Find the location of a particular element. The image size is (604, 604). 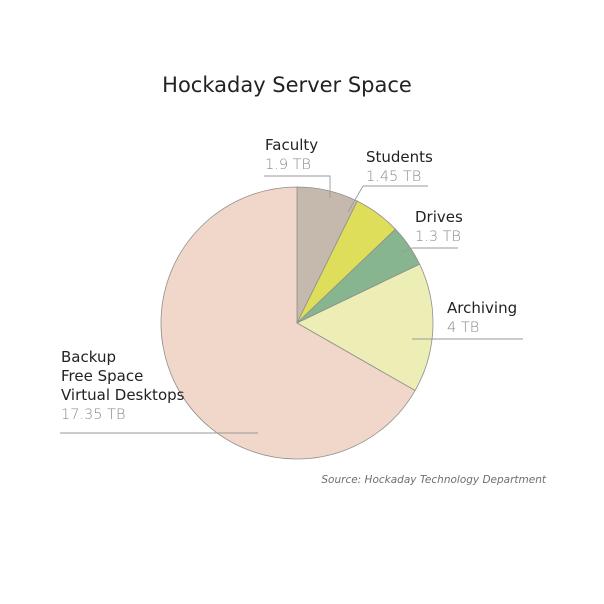

slice-value-backup: 17.35 TB is located at coordinates (93, 415).